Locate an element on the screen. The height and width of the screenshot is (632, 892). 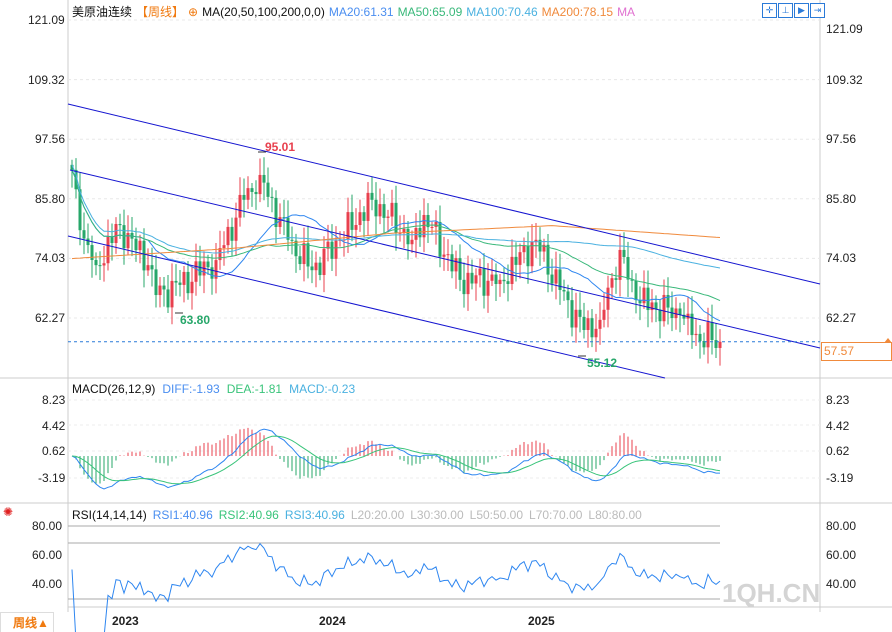
ma-indicator-label: MA(20,50,100,200,0,0) is located at coordinates (263, 12).